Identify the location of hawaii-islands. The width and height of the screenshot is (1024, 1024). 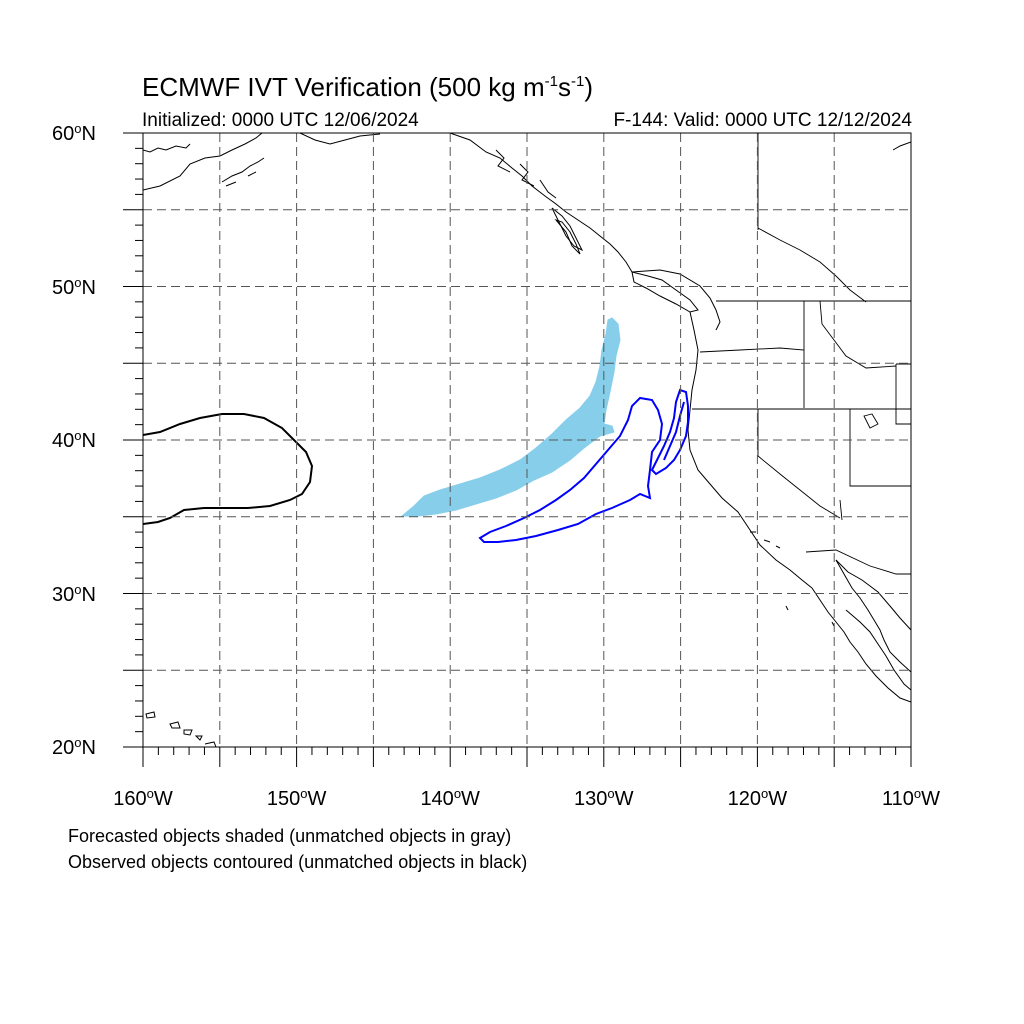
(181, 729).